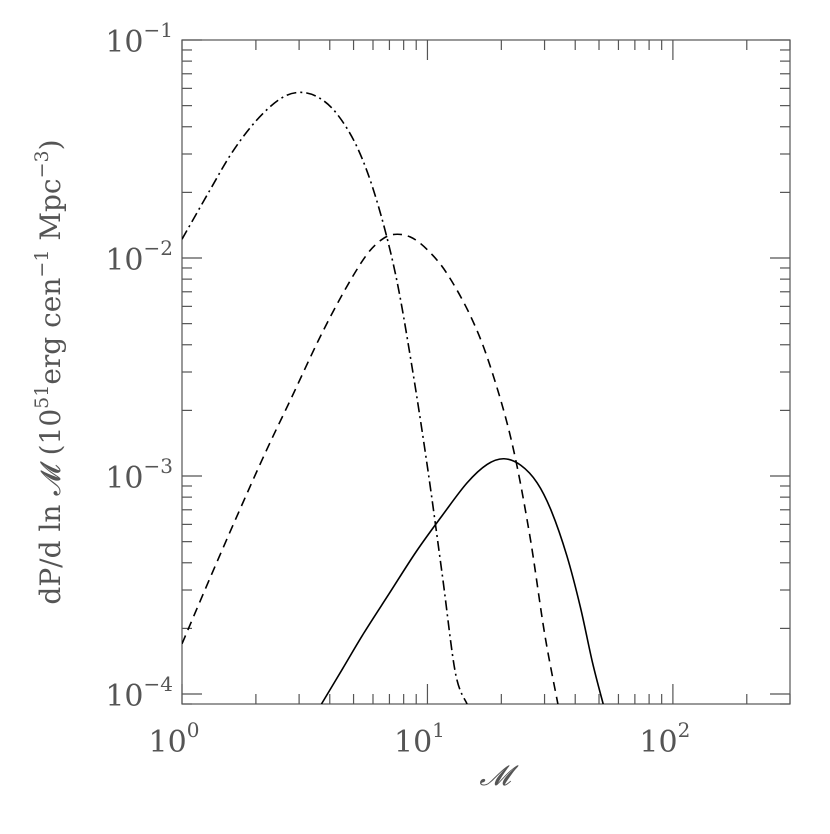 This screenshot has height=834, width=830. I want to click on x-tick-label: 10², so click(664, 739).